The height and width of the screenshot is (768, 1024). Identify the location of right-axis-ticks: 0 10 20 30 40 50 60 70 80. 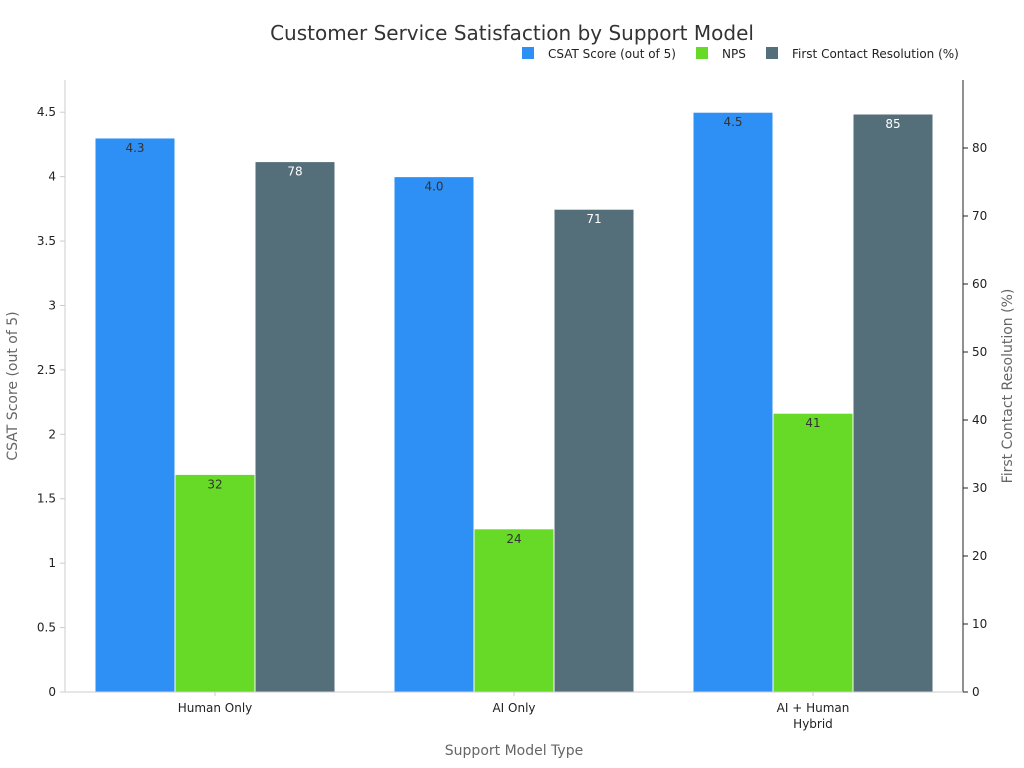
(975, 420).